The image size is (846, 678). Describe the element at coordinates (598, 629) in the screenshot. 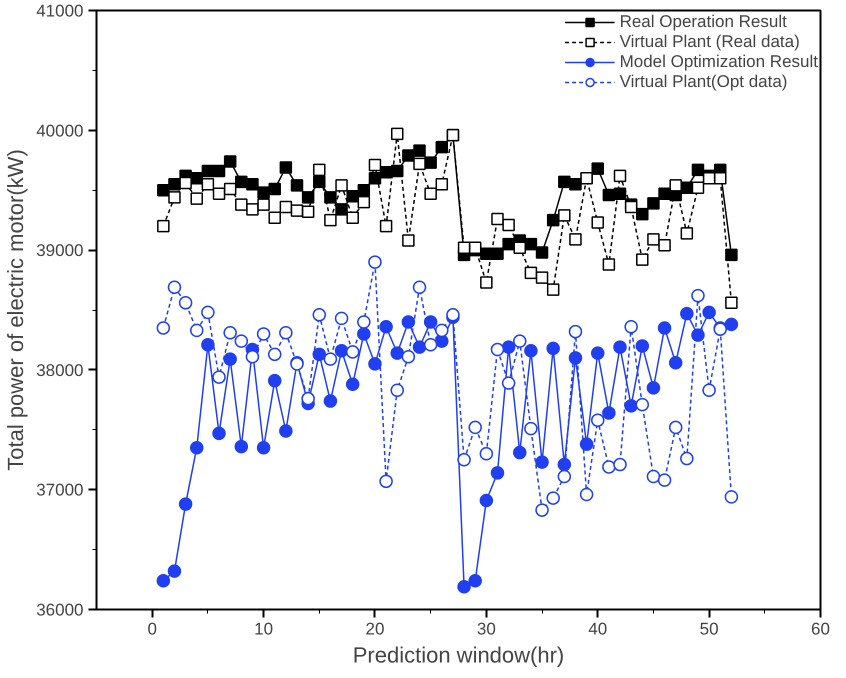

I see `x-tick-label: 40` at that location.